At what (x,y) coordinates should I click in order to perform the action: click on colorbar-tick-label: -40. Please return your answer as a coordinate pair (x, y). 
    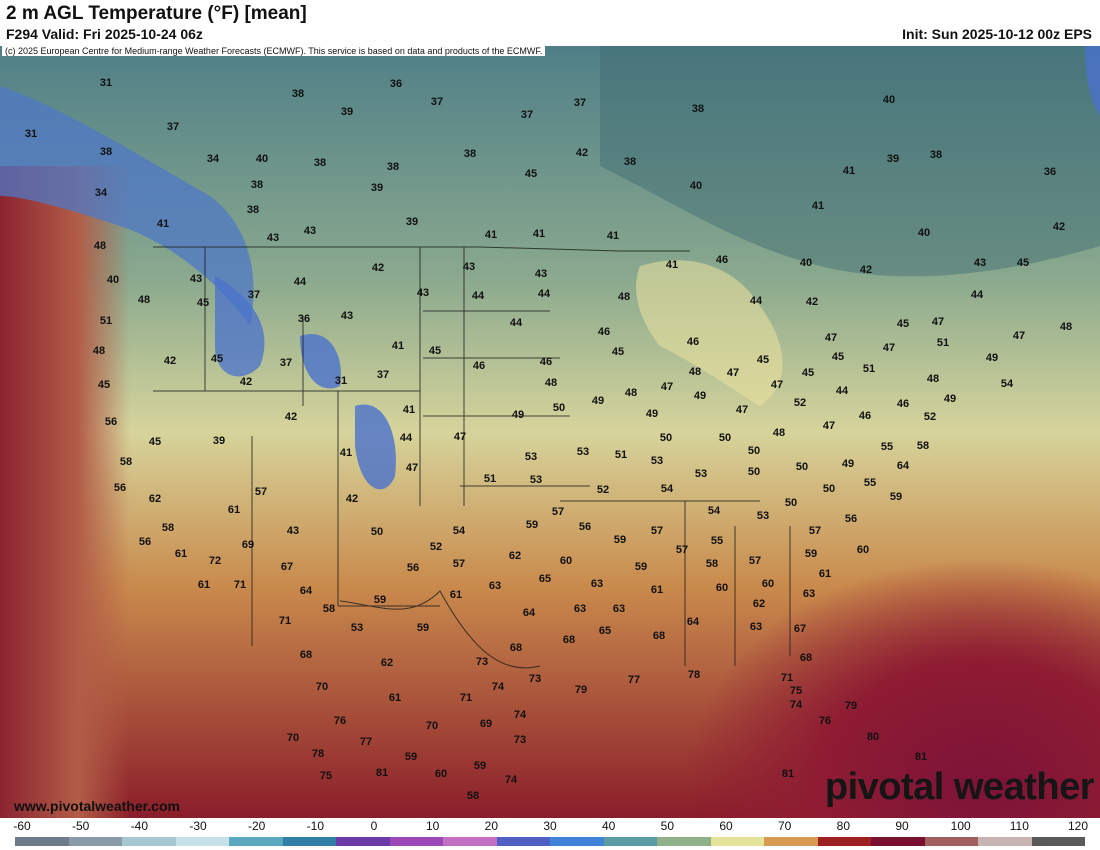
    Looking at the image, I should click on (139, 826).